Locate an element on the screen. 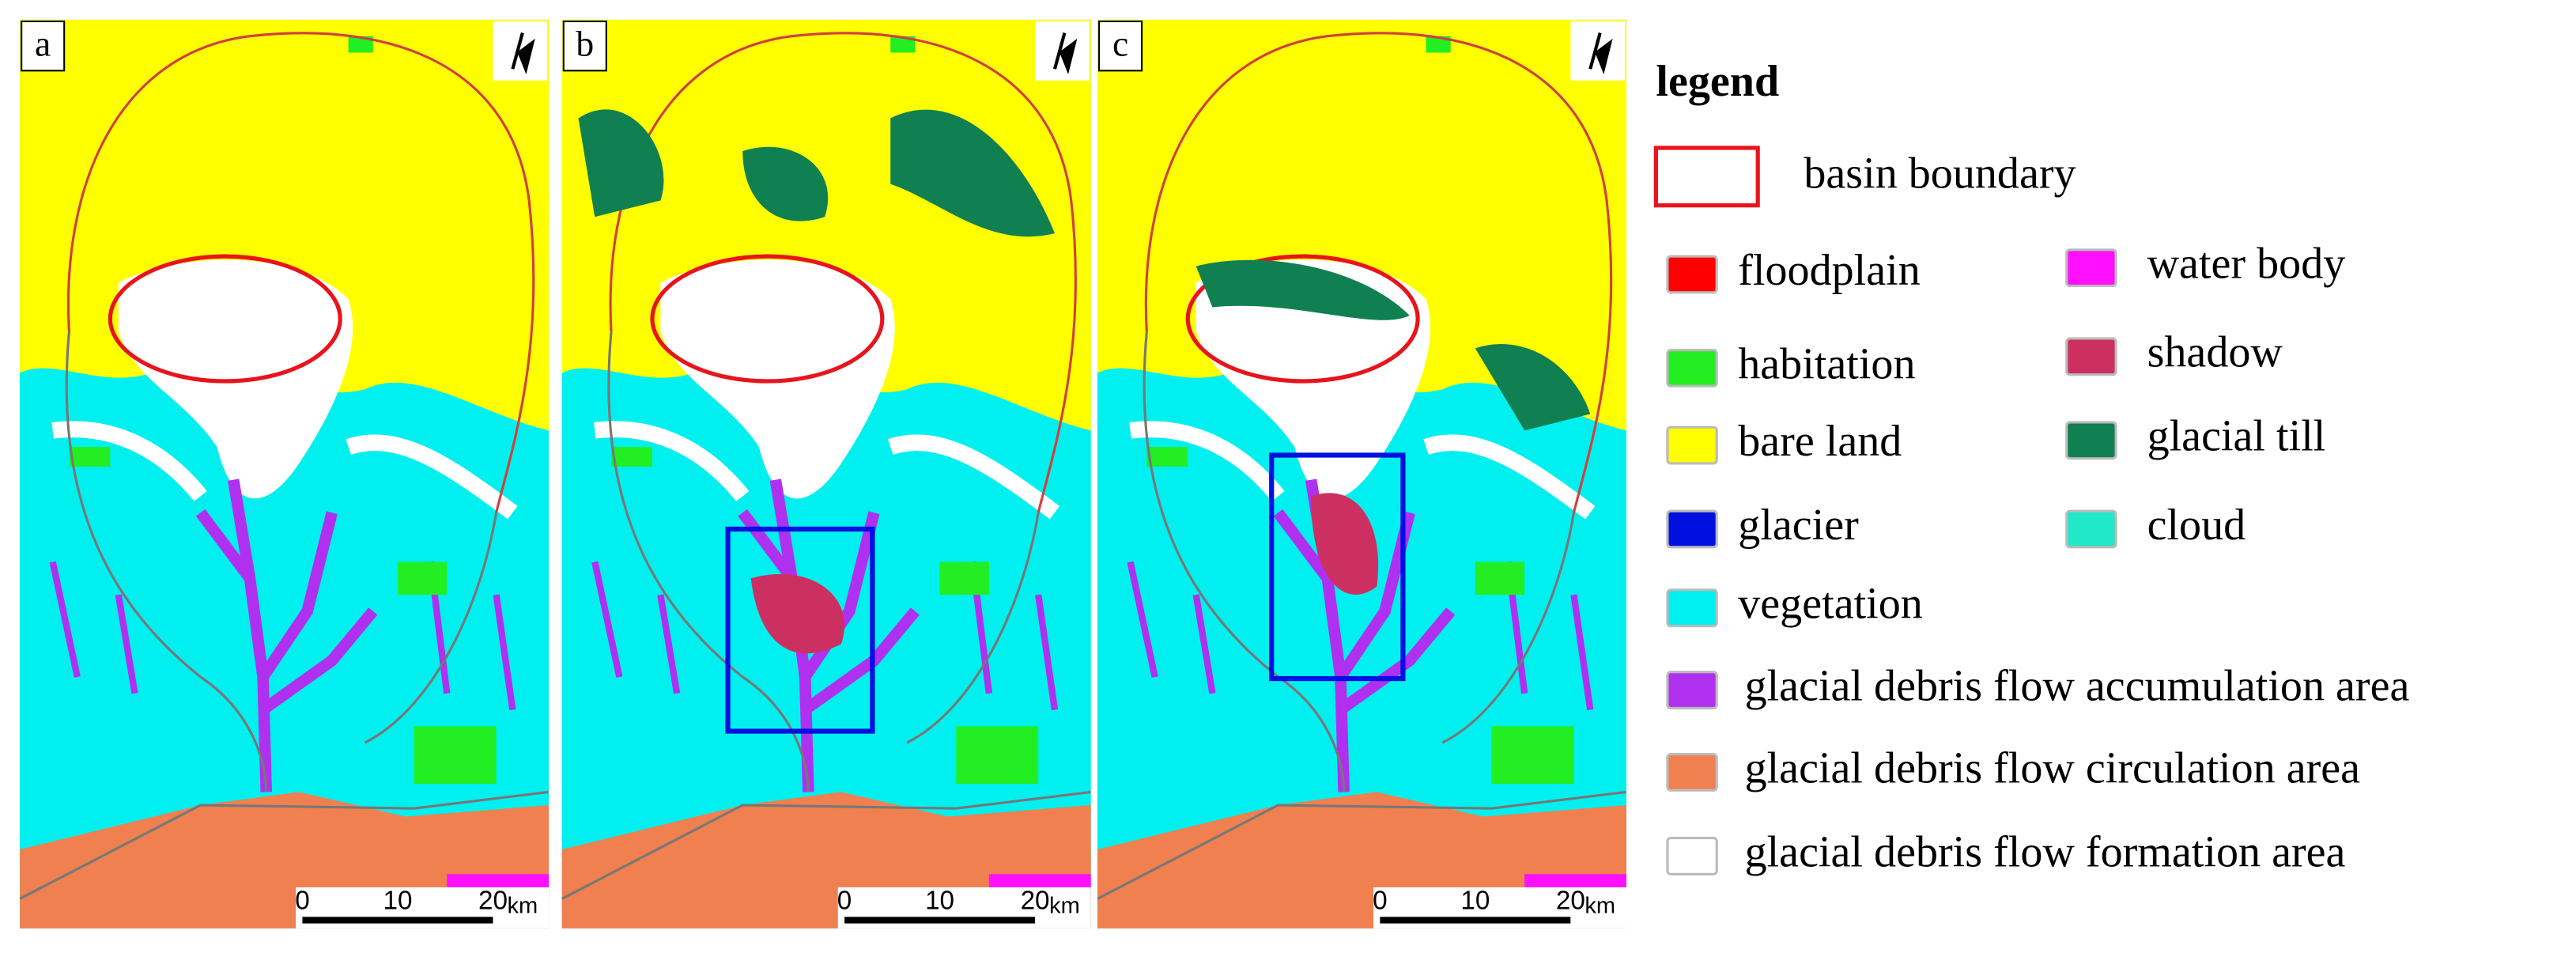 The width and height of the screenshot is (2576, 953). legend-label: shadow is located at coordinates (2215, 352).